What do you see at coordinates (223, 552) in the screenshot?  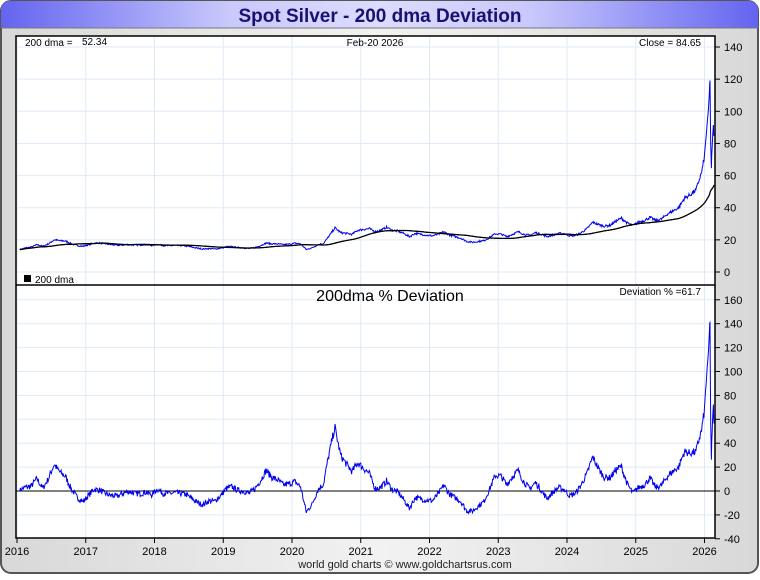 I see `x-tick-label: 2019` at bounding box center [223, 552].